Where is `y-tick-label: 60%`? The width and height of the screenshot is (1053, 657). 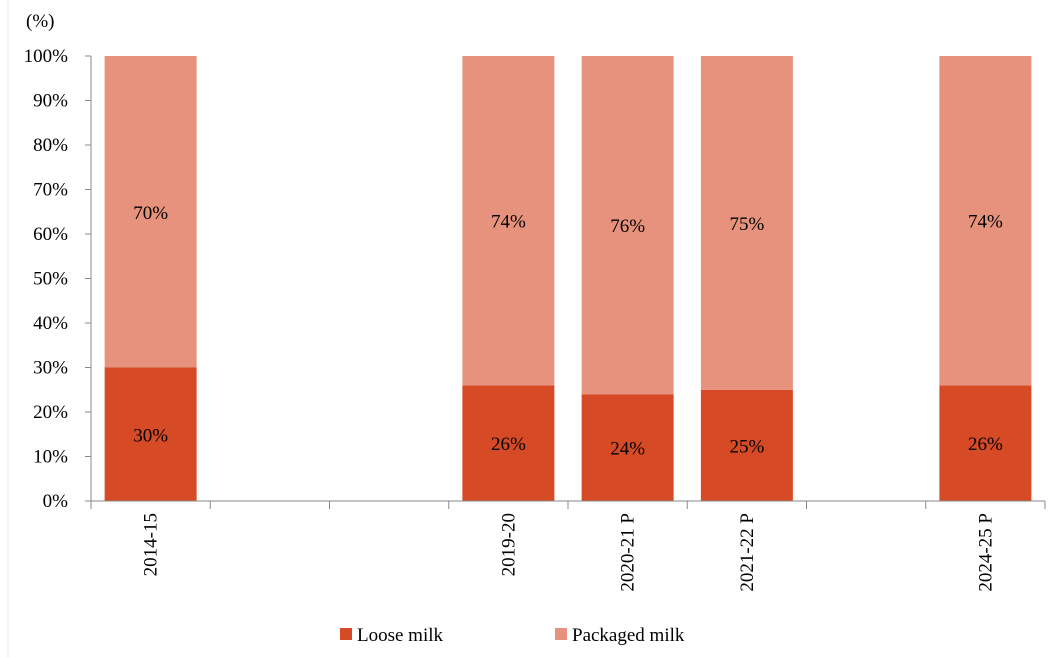 y-tick-label: 60% is located at coordinates (50, 234).